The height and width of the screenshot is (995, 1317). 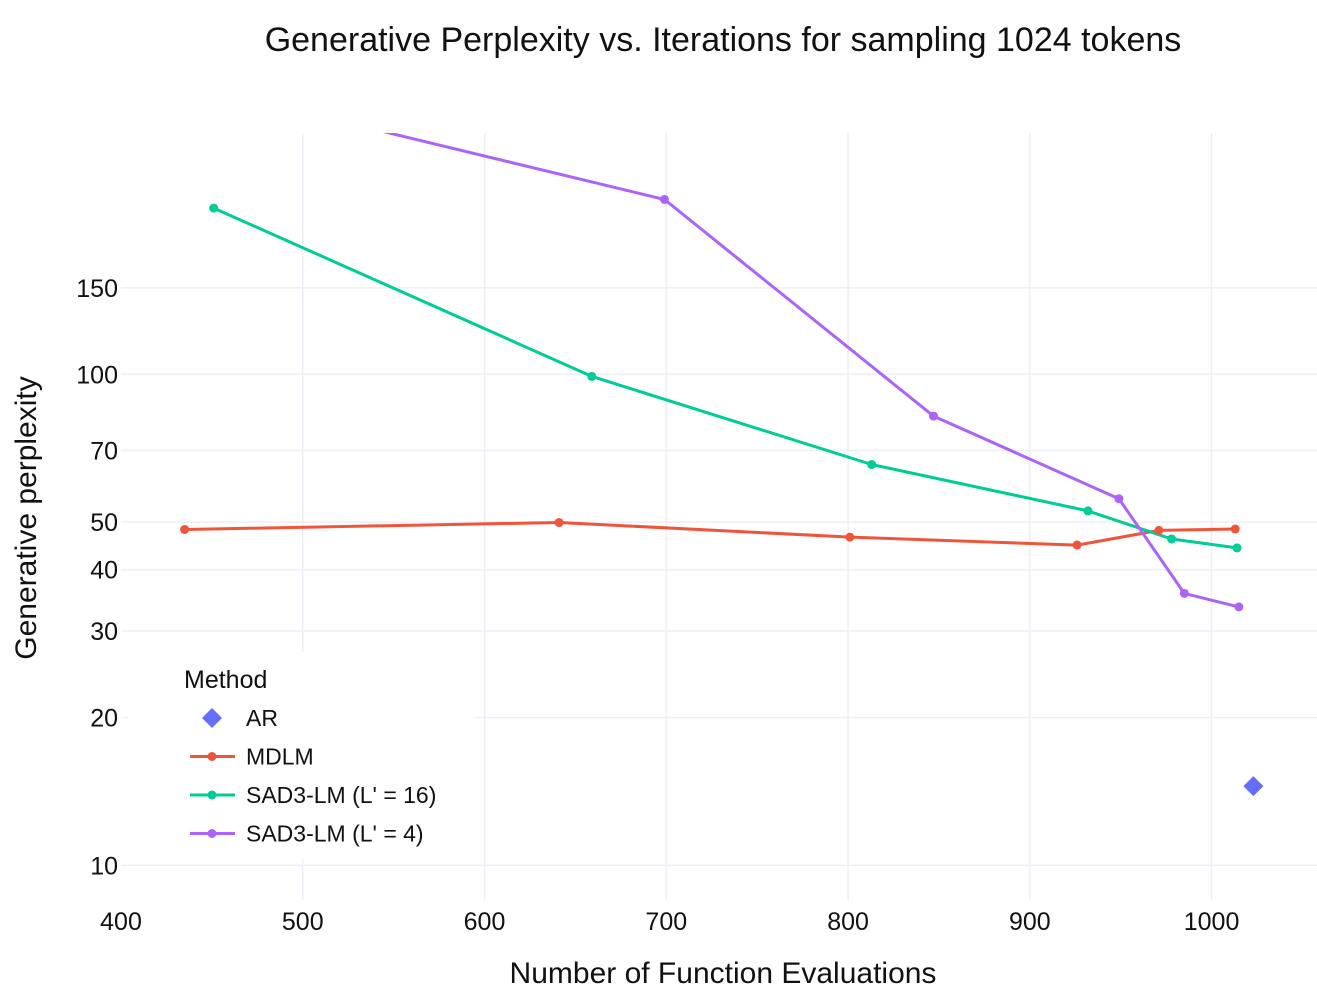 I want to click on series-line-mdlm, so click(x=710, y=534).